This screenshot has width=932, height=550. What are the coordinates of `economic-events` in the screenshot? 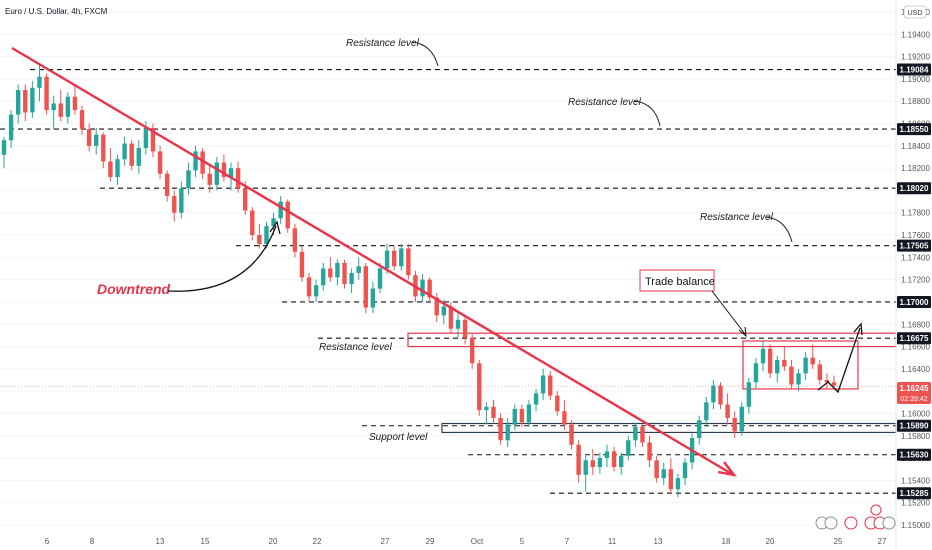 It's located at (855, 517).